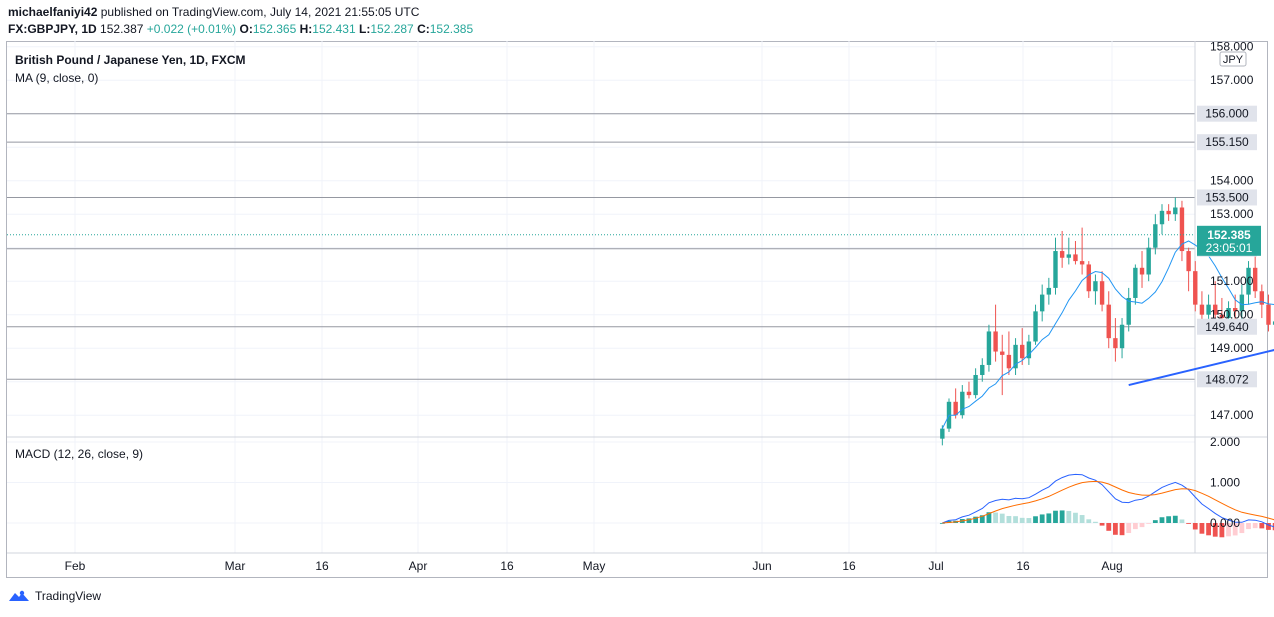 The width and height of the screenshot is (1274, 617). What do you see at coordinates (322, 566) in the screenshot?
I see `time-tick-label: 16` at bounding box center [322, 566].